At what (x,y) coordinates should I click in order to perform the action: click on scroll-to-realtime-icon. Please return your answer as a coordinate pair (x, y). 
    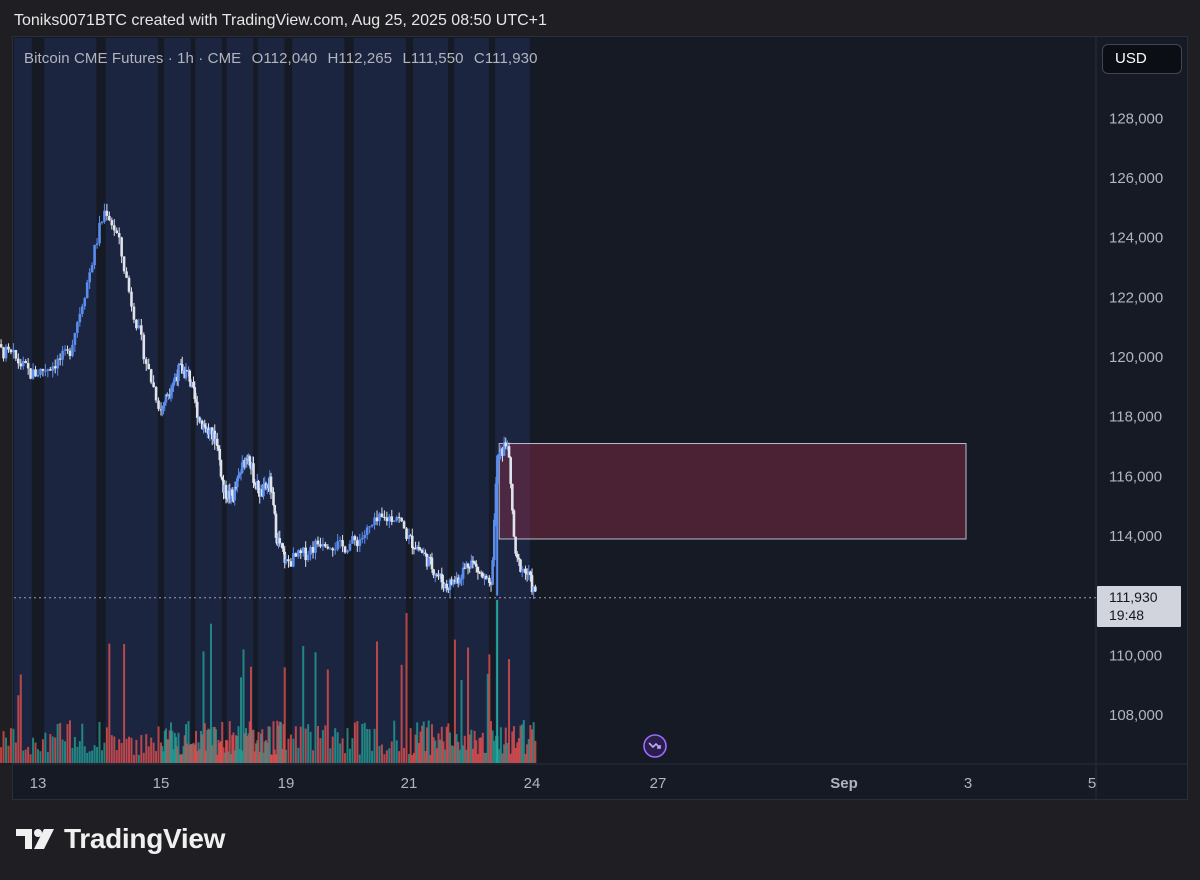
    Looking at the image, I should click on (655, 746).